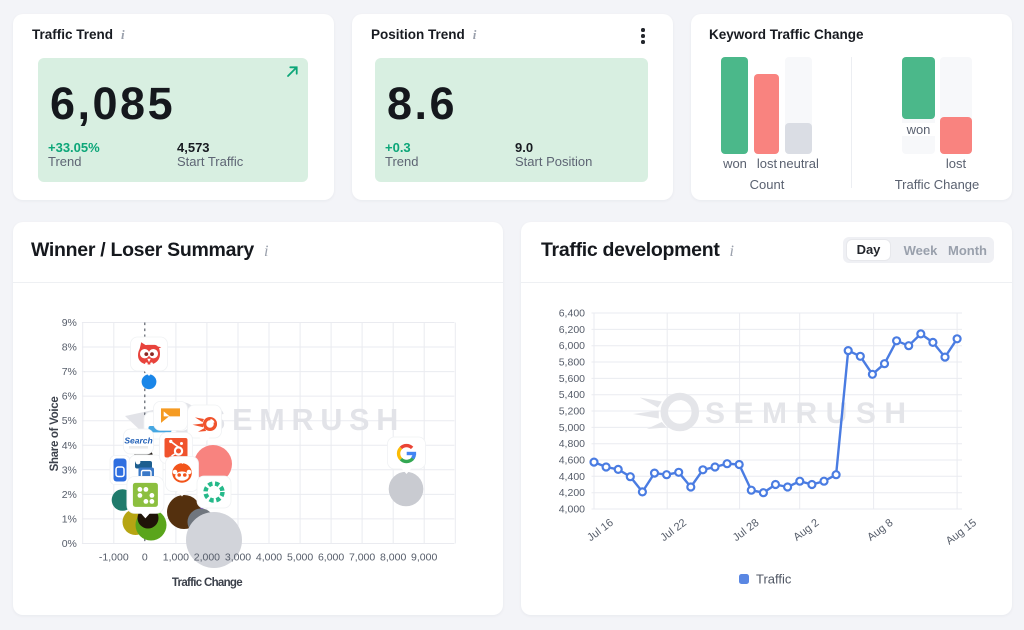 The height and width of the screenshot is (630, 1024). What do you see at coordinates (238, 558) in the screenshot?
I see `svg-text: 3,000` at bounding box center [238, 558].